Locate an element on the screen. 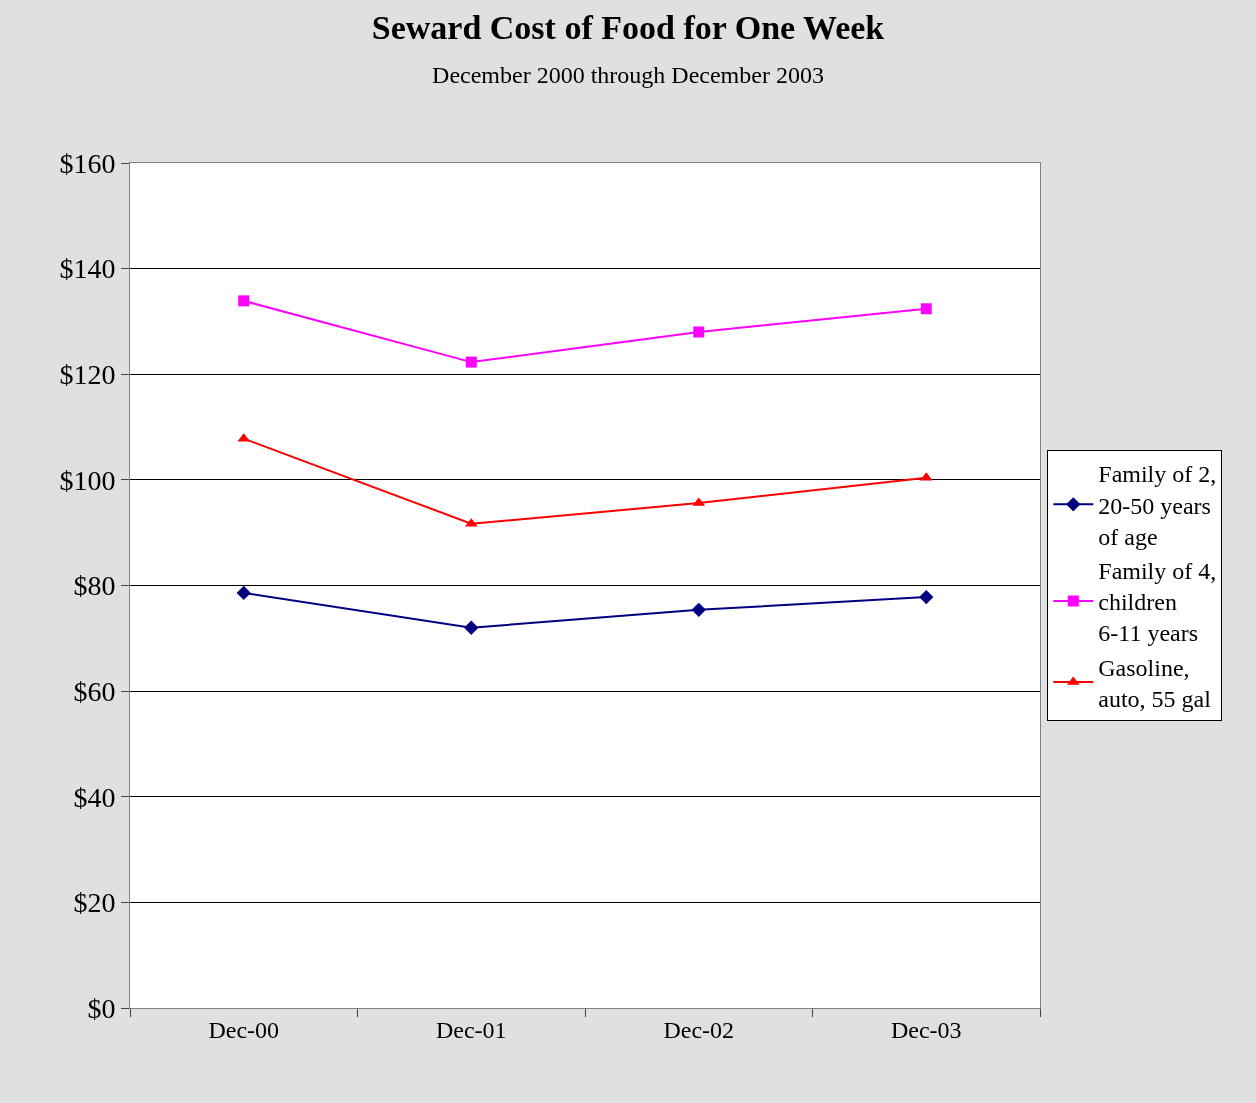 This screenshot has width=1256, height=1103. y-tick-label: $120 is located at coordinates (87, 375).